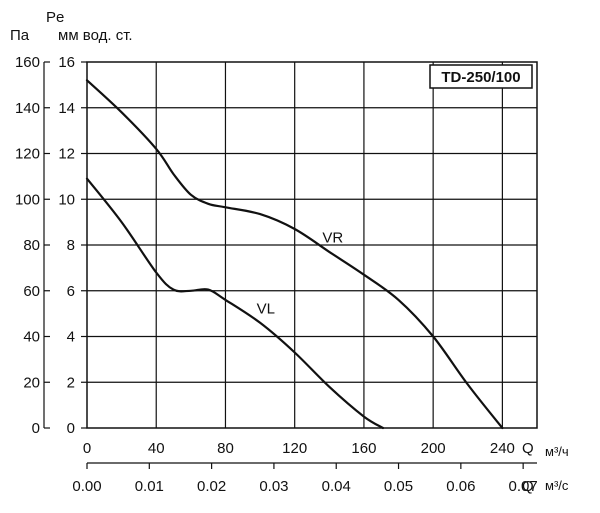 The image size is (600, 513). What do you see at coordinates (502, 448) in the screenshot?
I see `x-tick-label-m3h: 240` at bounding box center [502, 448].